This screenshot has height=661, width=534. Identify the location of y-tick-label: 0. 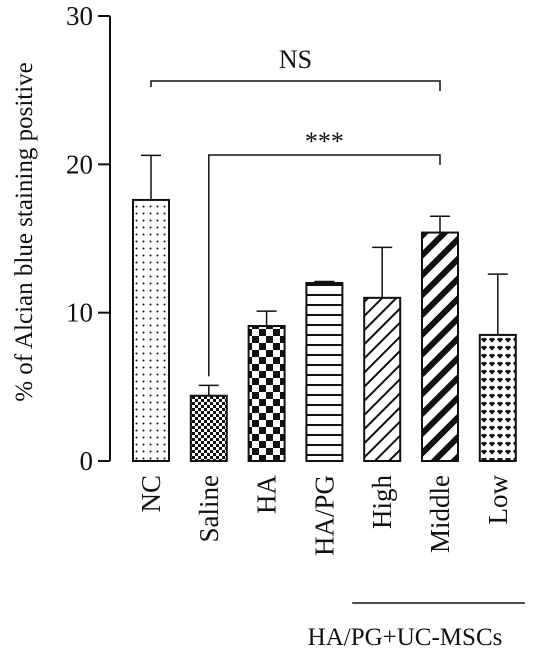
(87, 461).